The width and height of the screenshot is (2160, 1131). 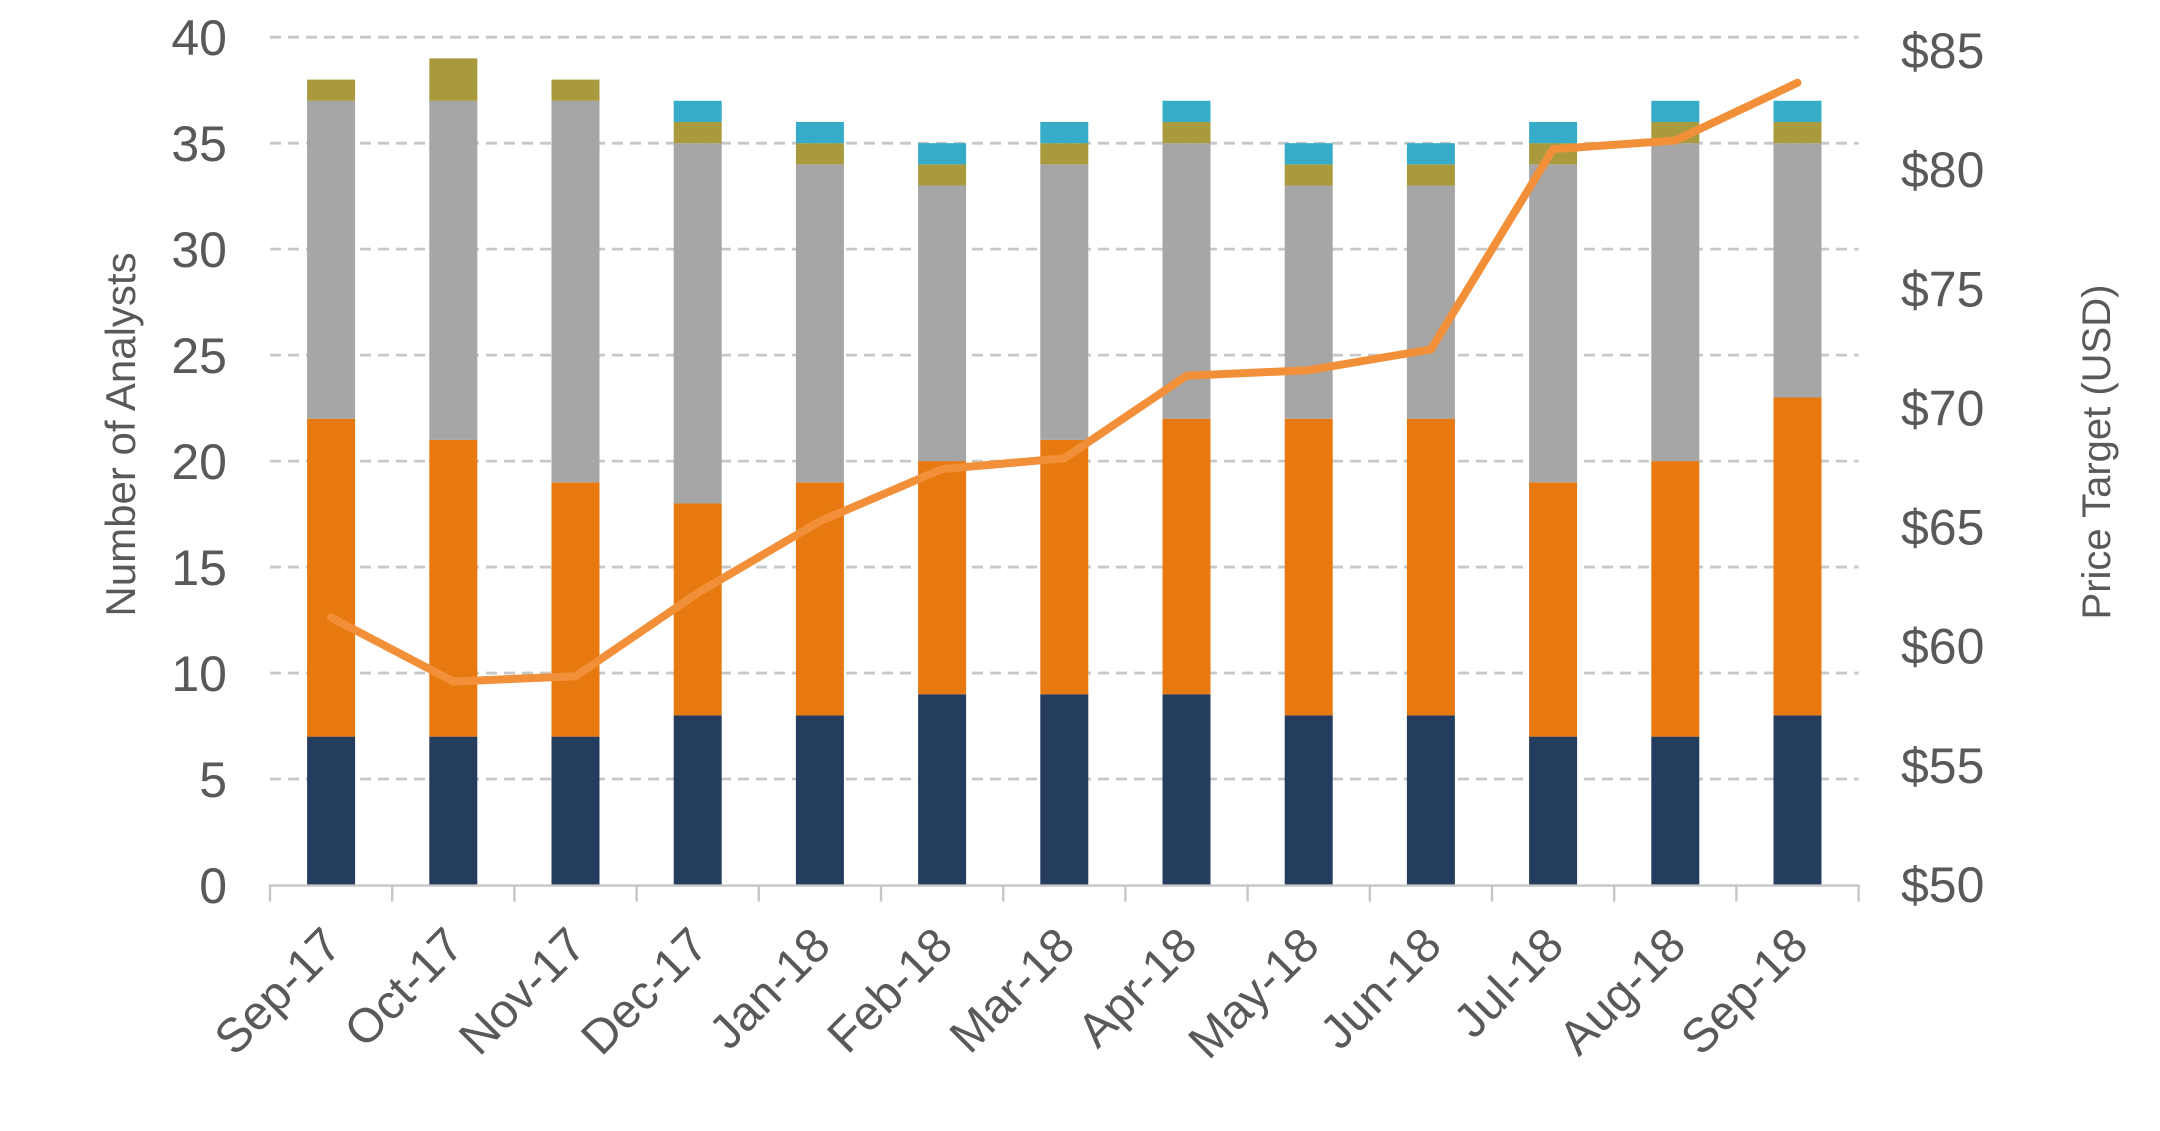 I want to click on svg-text: $60, so click(x=1942, y=647).